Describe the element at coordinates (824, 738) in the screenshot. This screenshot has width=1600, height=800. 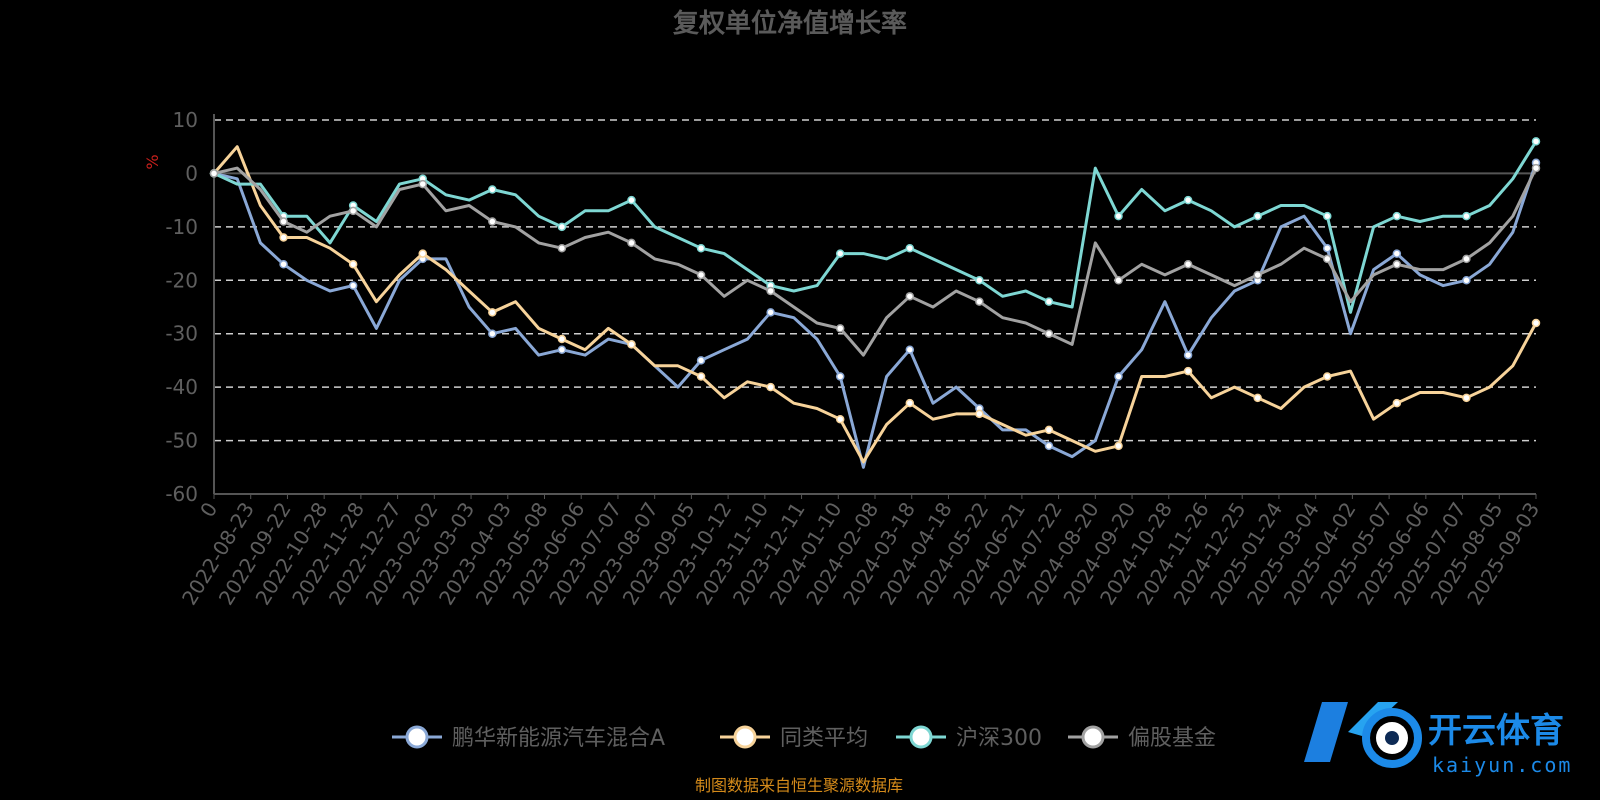
I see `legend-label: 同类平均` at that location.